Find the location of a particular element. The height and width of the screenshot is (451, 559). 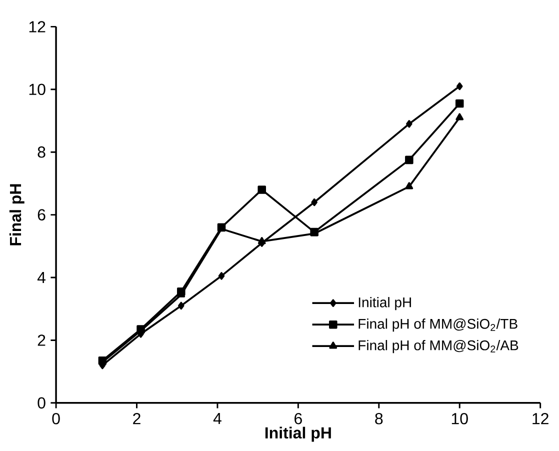

y-tick-label: 4 is located at coordinates (41, 278).